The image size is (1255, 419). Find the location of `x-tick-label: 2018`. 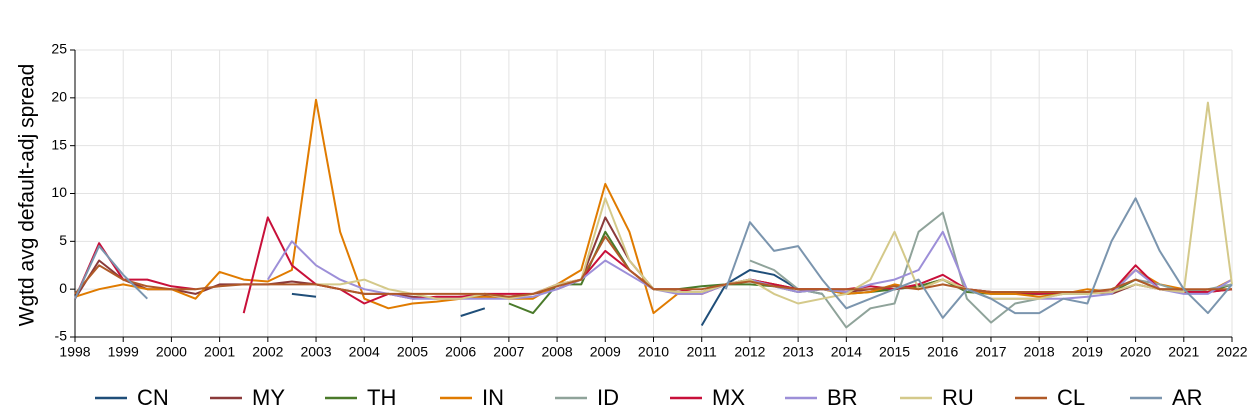

x-tick-label: 2018 is located at coordinates (1039, 352).